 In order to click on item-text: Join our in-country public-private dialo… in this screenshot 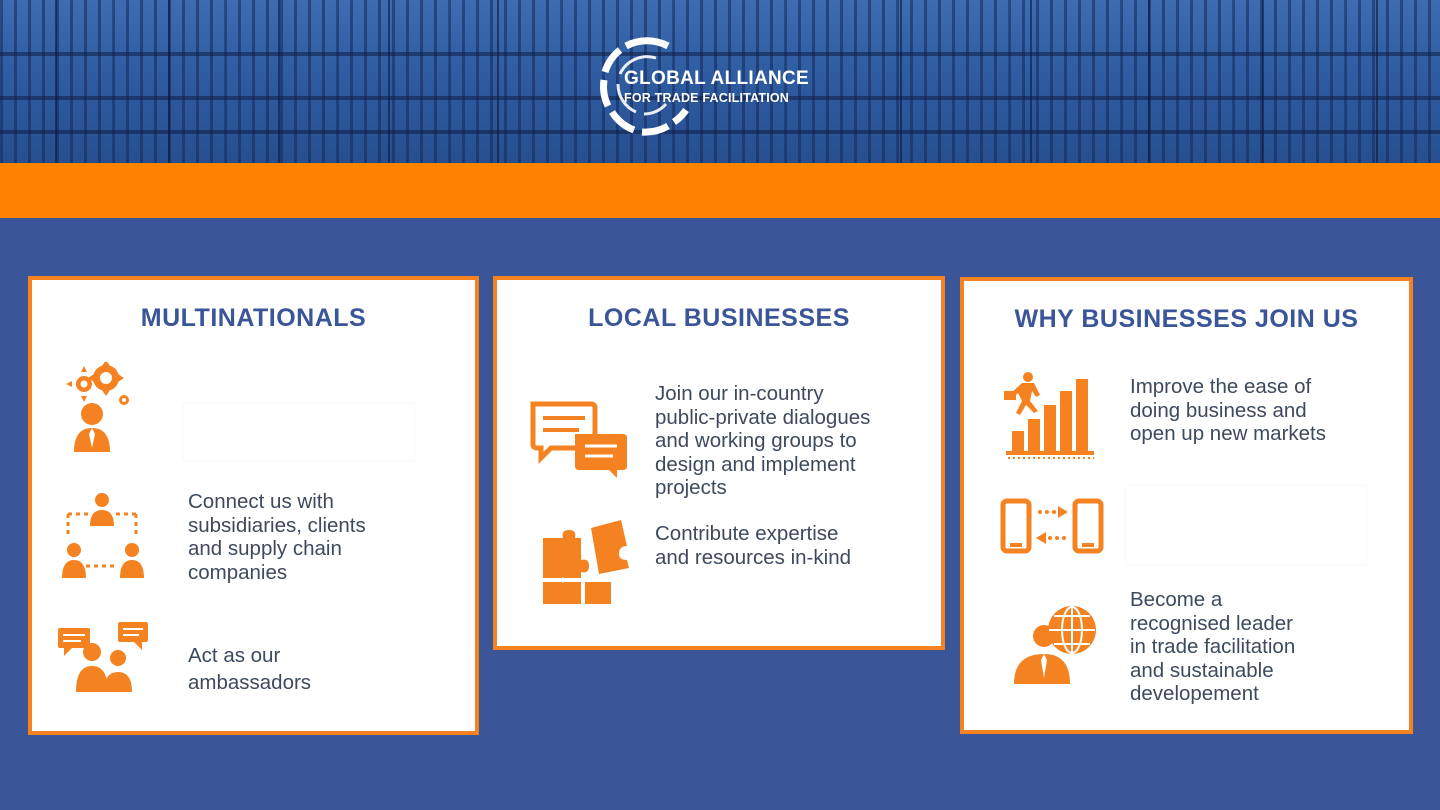, I will do `click(763, 440)`.